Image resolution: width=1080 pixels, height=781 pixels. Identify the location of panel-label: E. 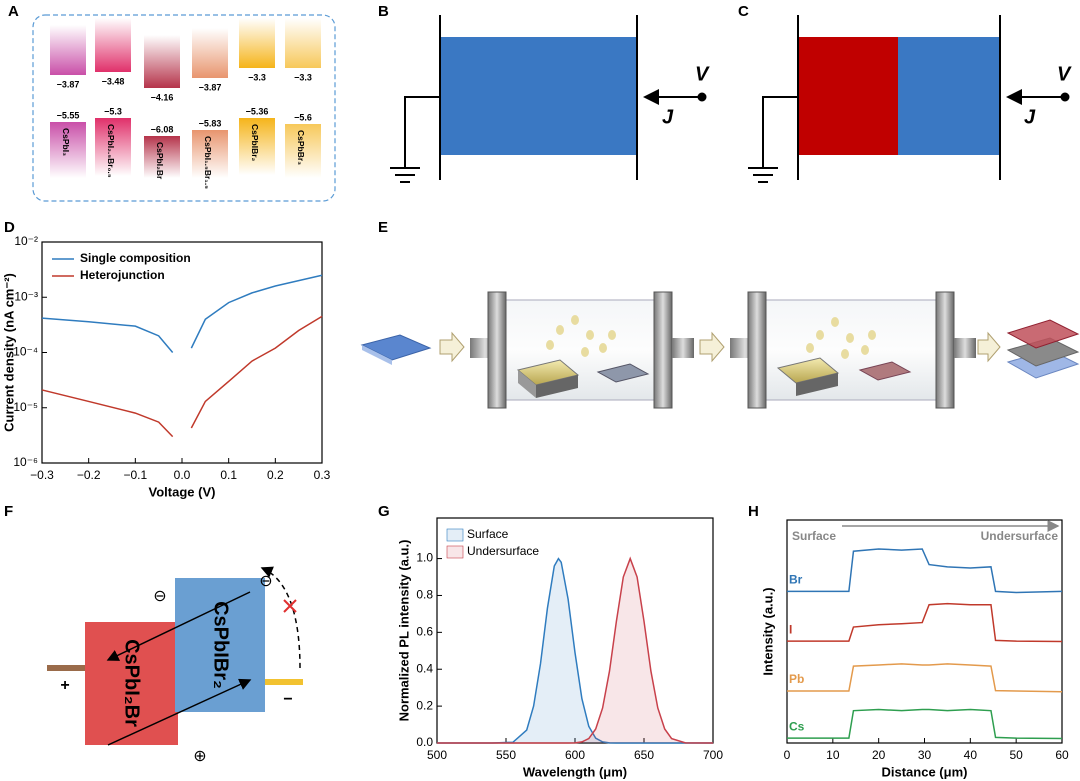
(383, 227).